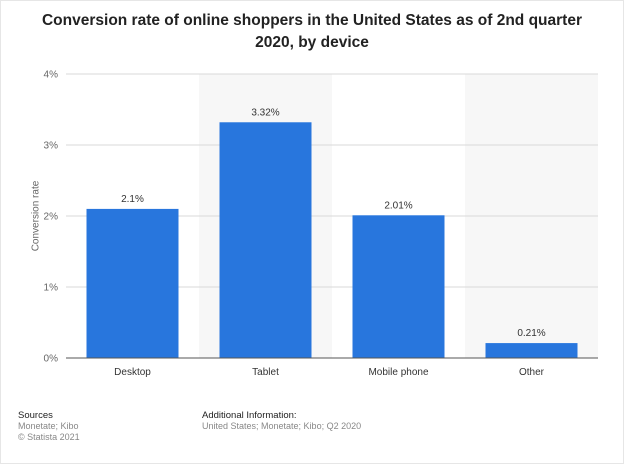 This screenshot has height=464, width=624. Describe the element at coordinates (132, 372) in the screenshot. I see `x-tick-label: Desktop` at that location.